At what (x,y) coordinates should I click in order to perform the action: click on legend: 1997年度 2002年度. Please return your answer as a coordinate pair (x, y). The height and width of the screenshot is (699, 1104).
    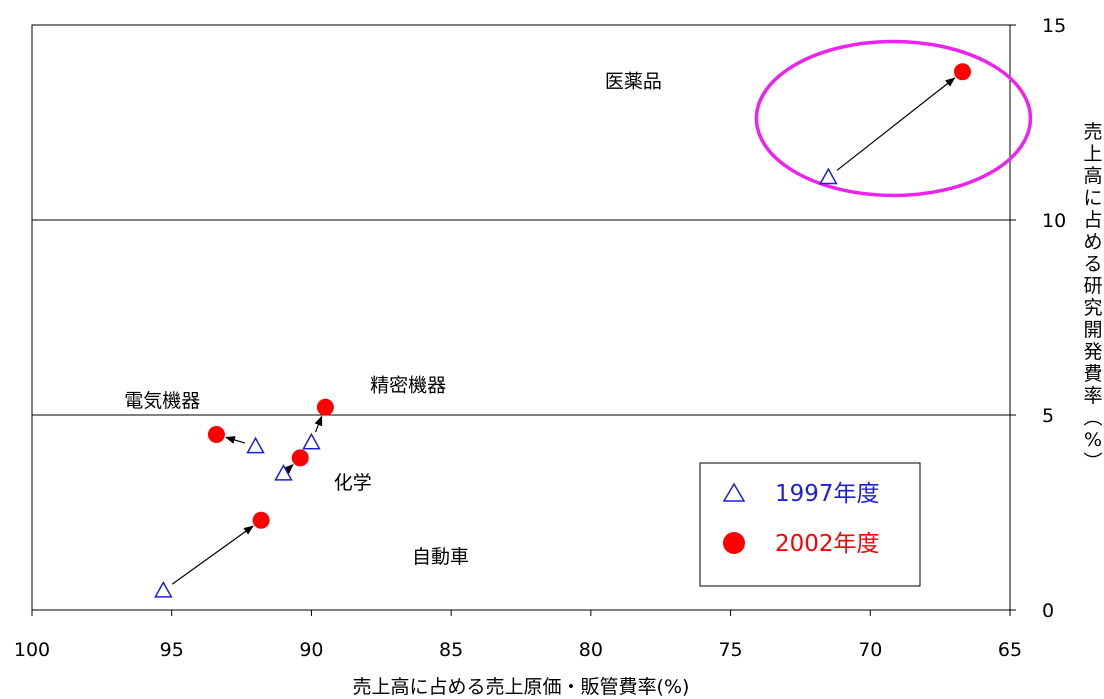
    Looking at the image, I should click on (810, 524).